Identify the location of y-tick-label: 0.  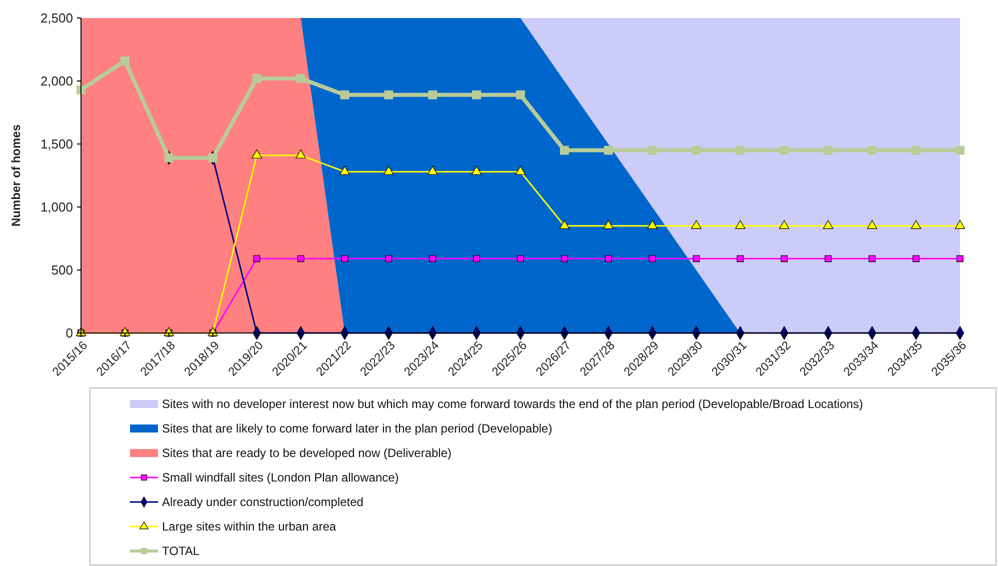
(69, 333).